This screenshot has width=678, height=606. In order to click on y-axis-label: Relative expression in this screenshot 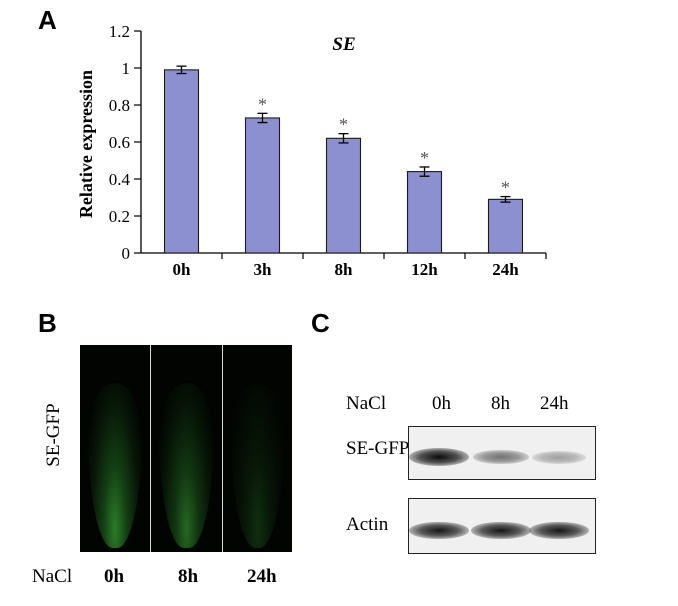, I will do `click(86, 144)`.